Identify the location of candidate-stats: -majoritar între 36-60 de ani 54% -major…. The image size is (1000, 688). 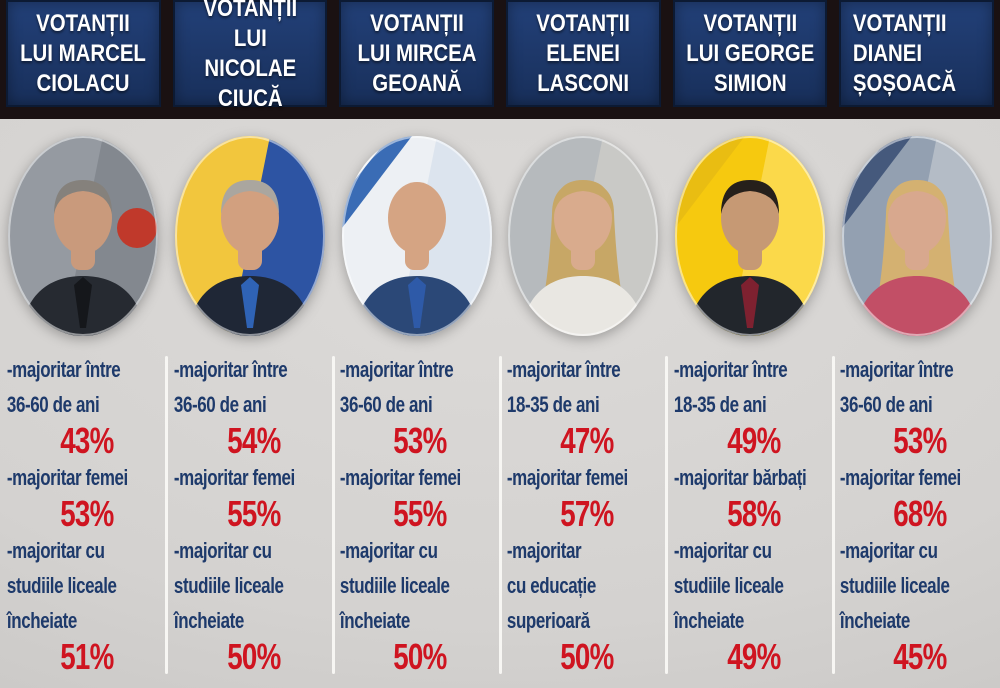
(250, 514).